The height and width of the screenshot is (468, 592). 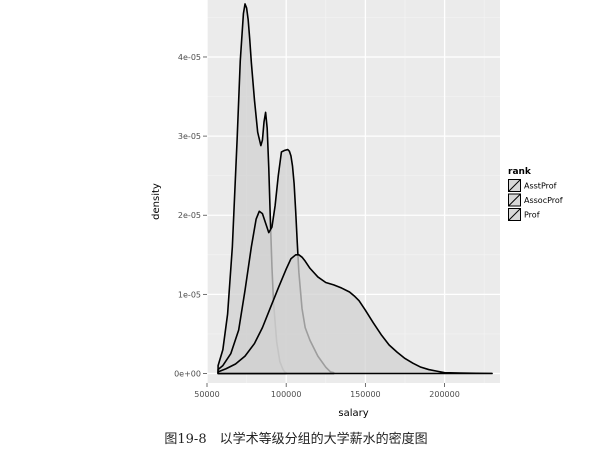 I want to click on x-tick-label: 50000, so click(x=206, y=394).